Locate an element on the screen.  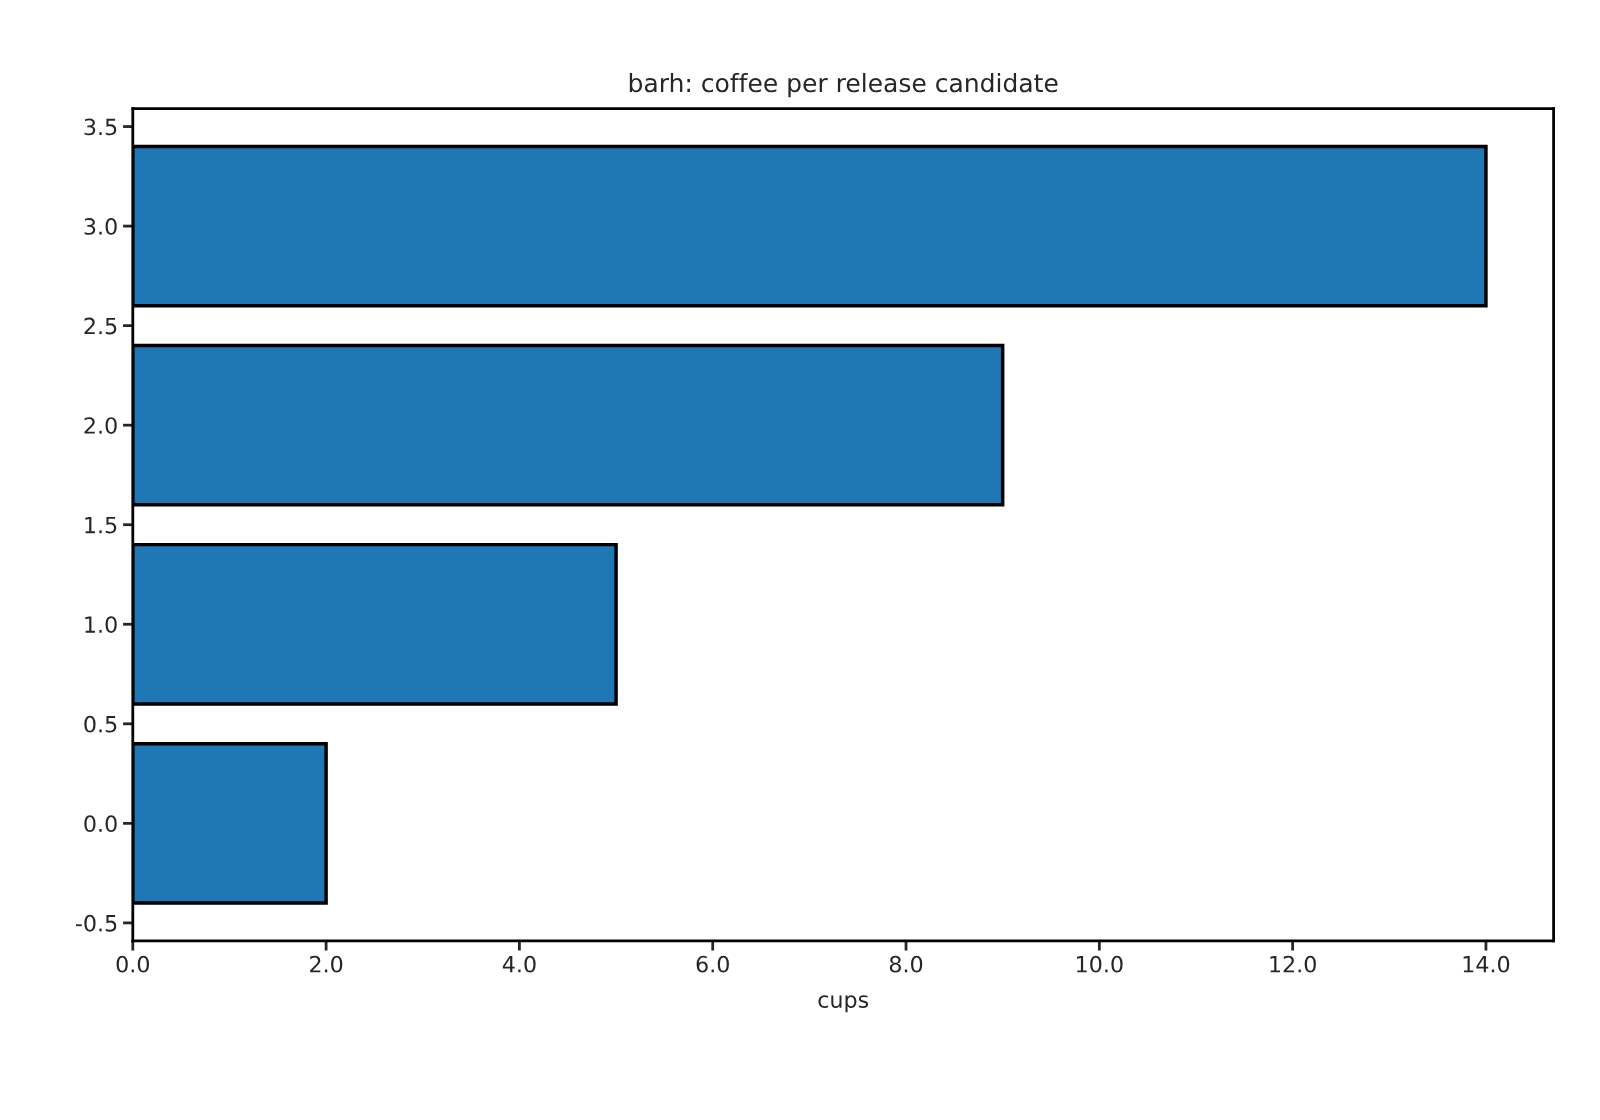
x-tick-label: 4.0 is located at coordinates (519, 964).